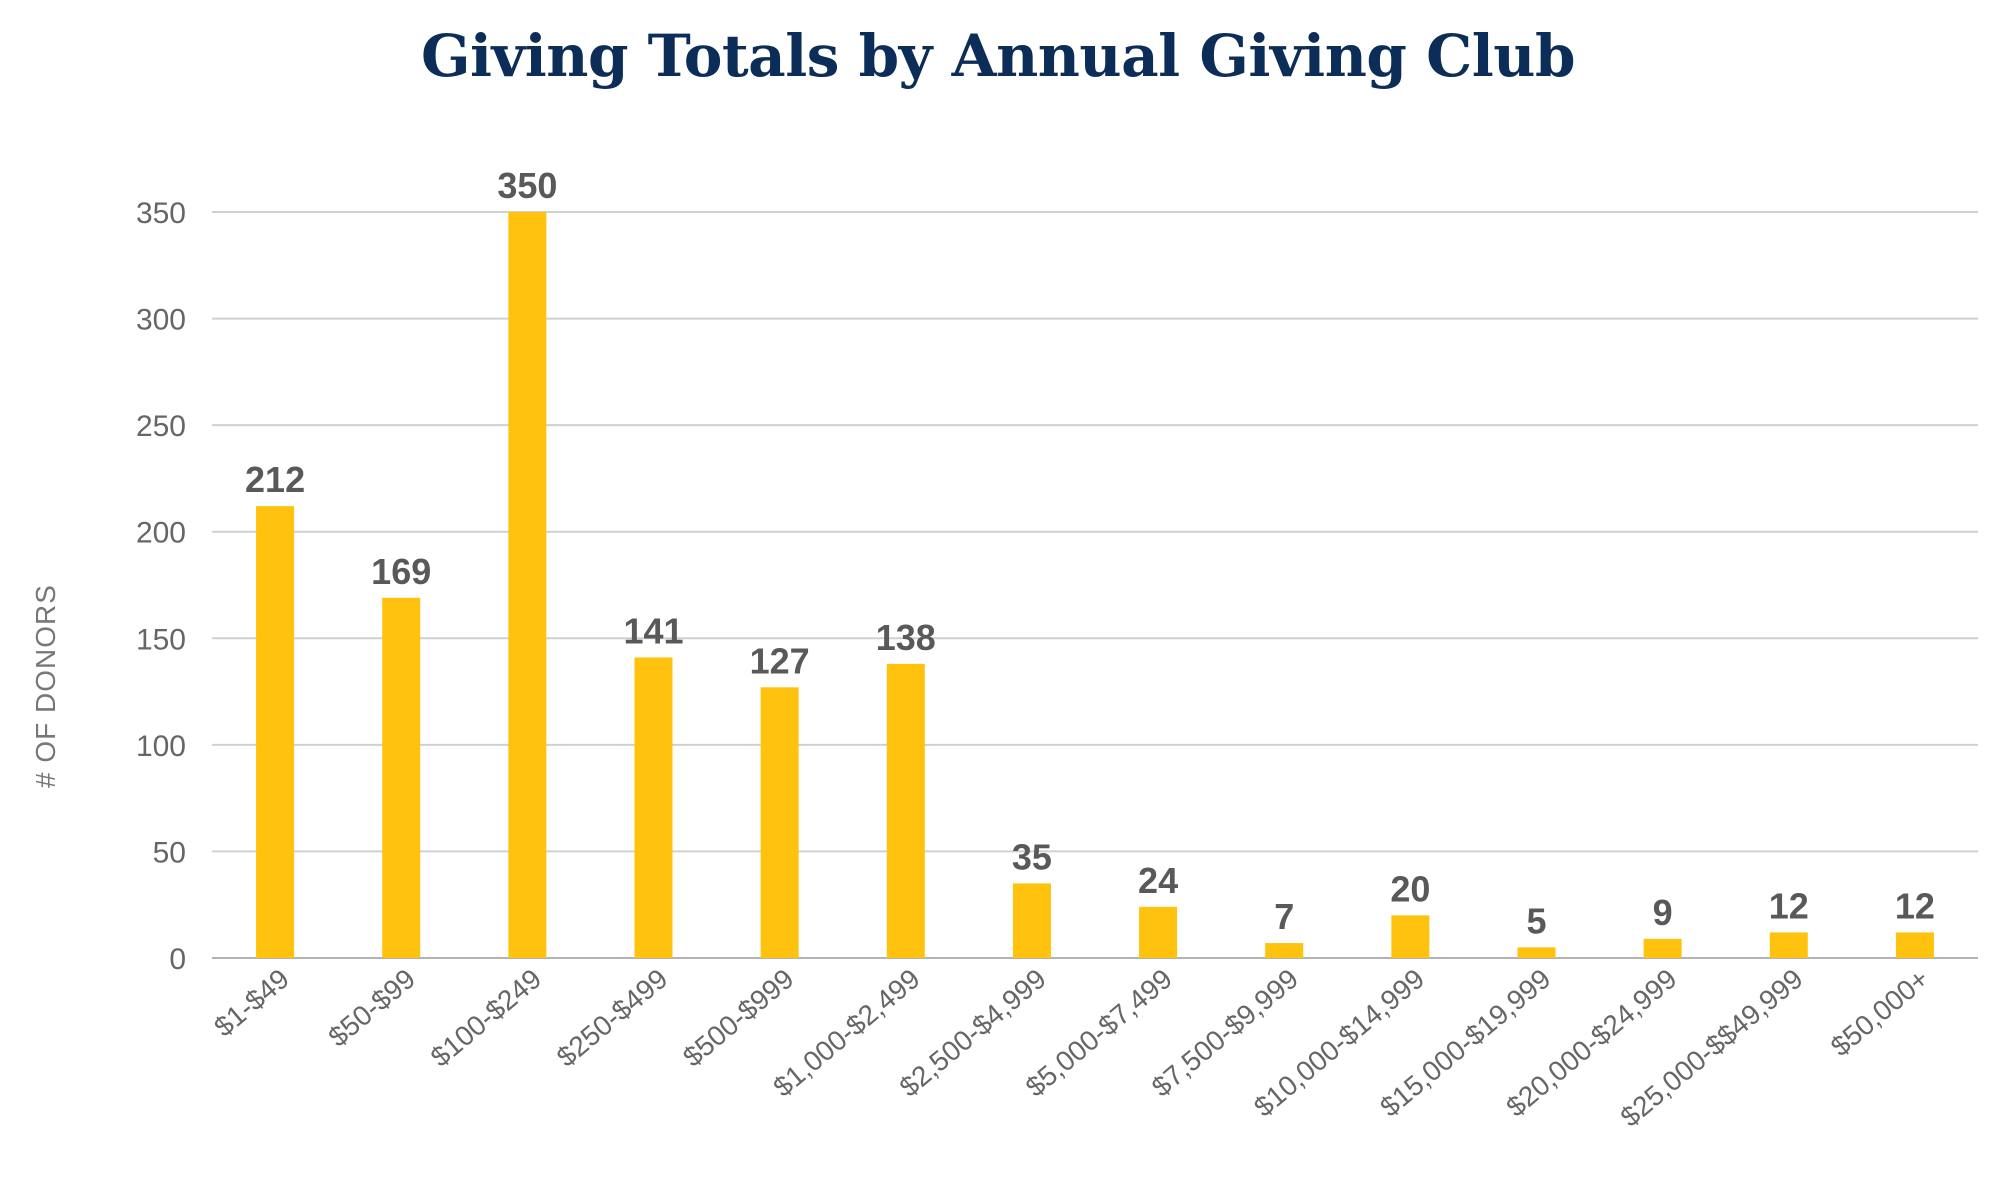 The height and width of the screenshot is (1200, 1996). What do you see at coordinates (161, 746) in the screenshot?
I see `y-tick-label: 100` at bounding box center [161, 746].